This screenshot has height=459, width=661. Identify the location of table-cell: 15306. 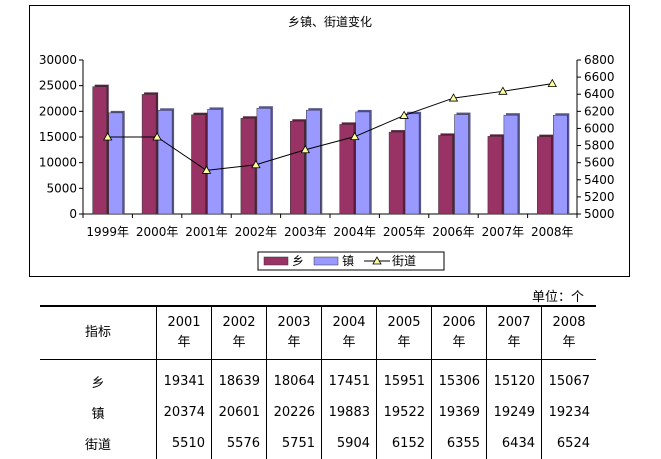
(459, 378).